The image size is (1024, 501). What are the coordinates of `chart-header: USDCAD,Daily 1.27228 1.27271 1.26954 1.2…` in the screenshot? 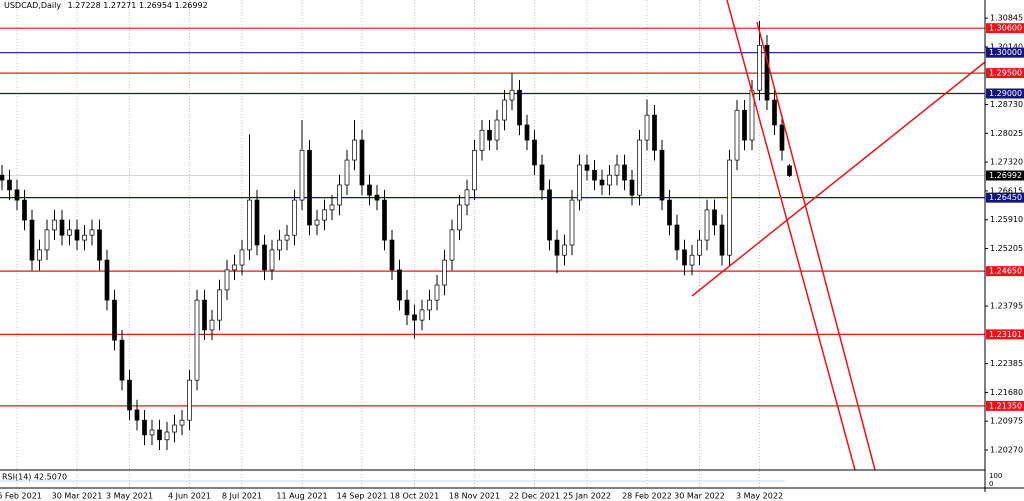 It's located at (106, 5).